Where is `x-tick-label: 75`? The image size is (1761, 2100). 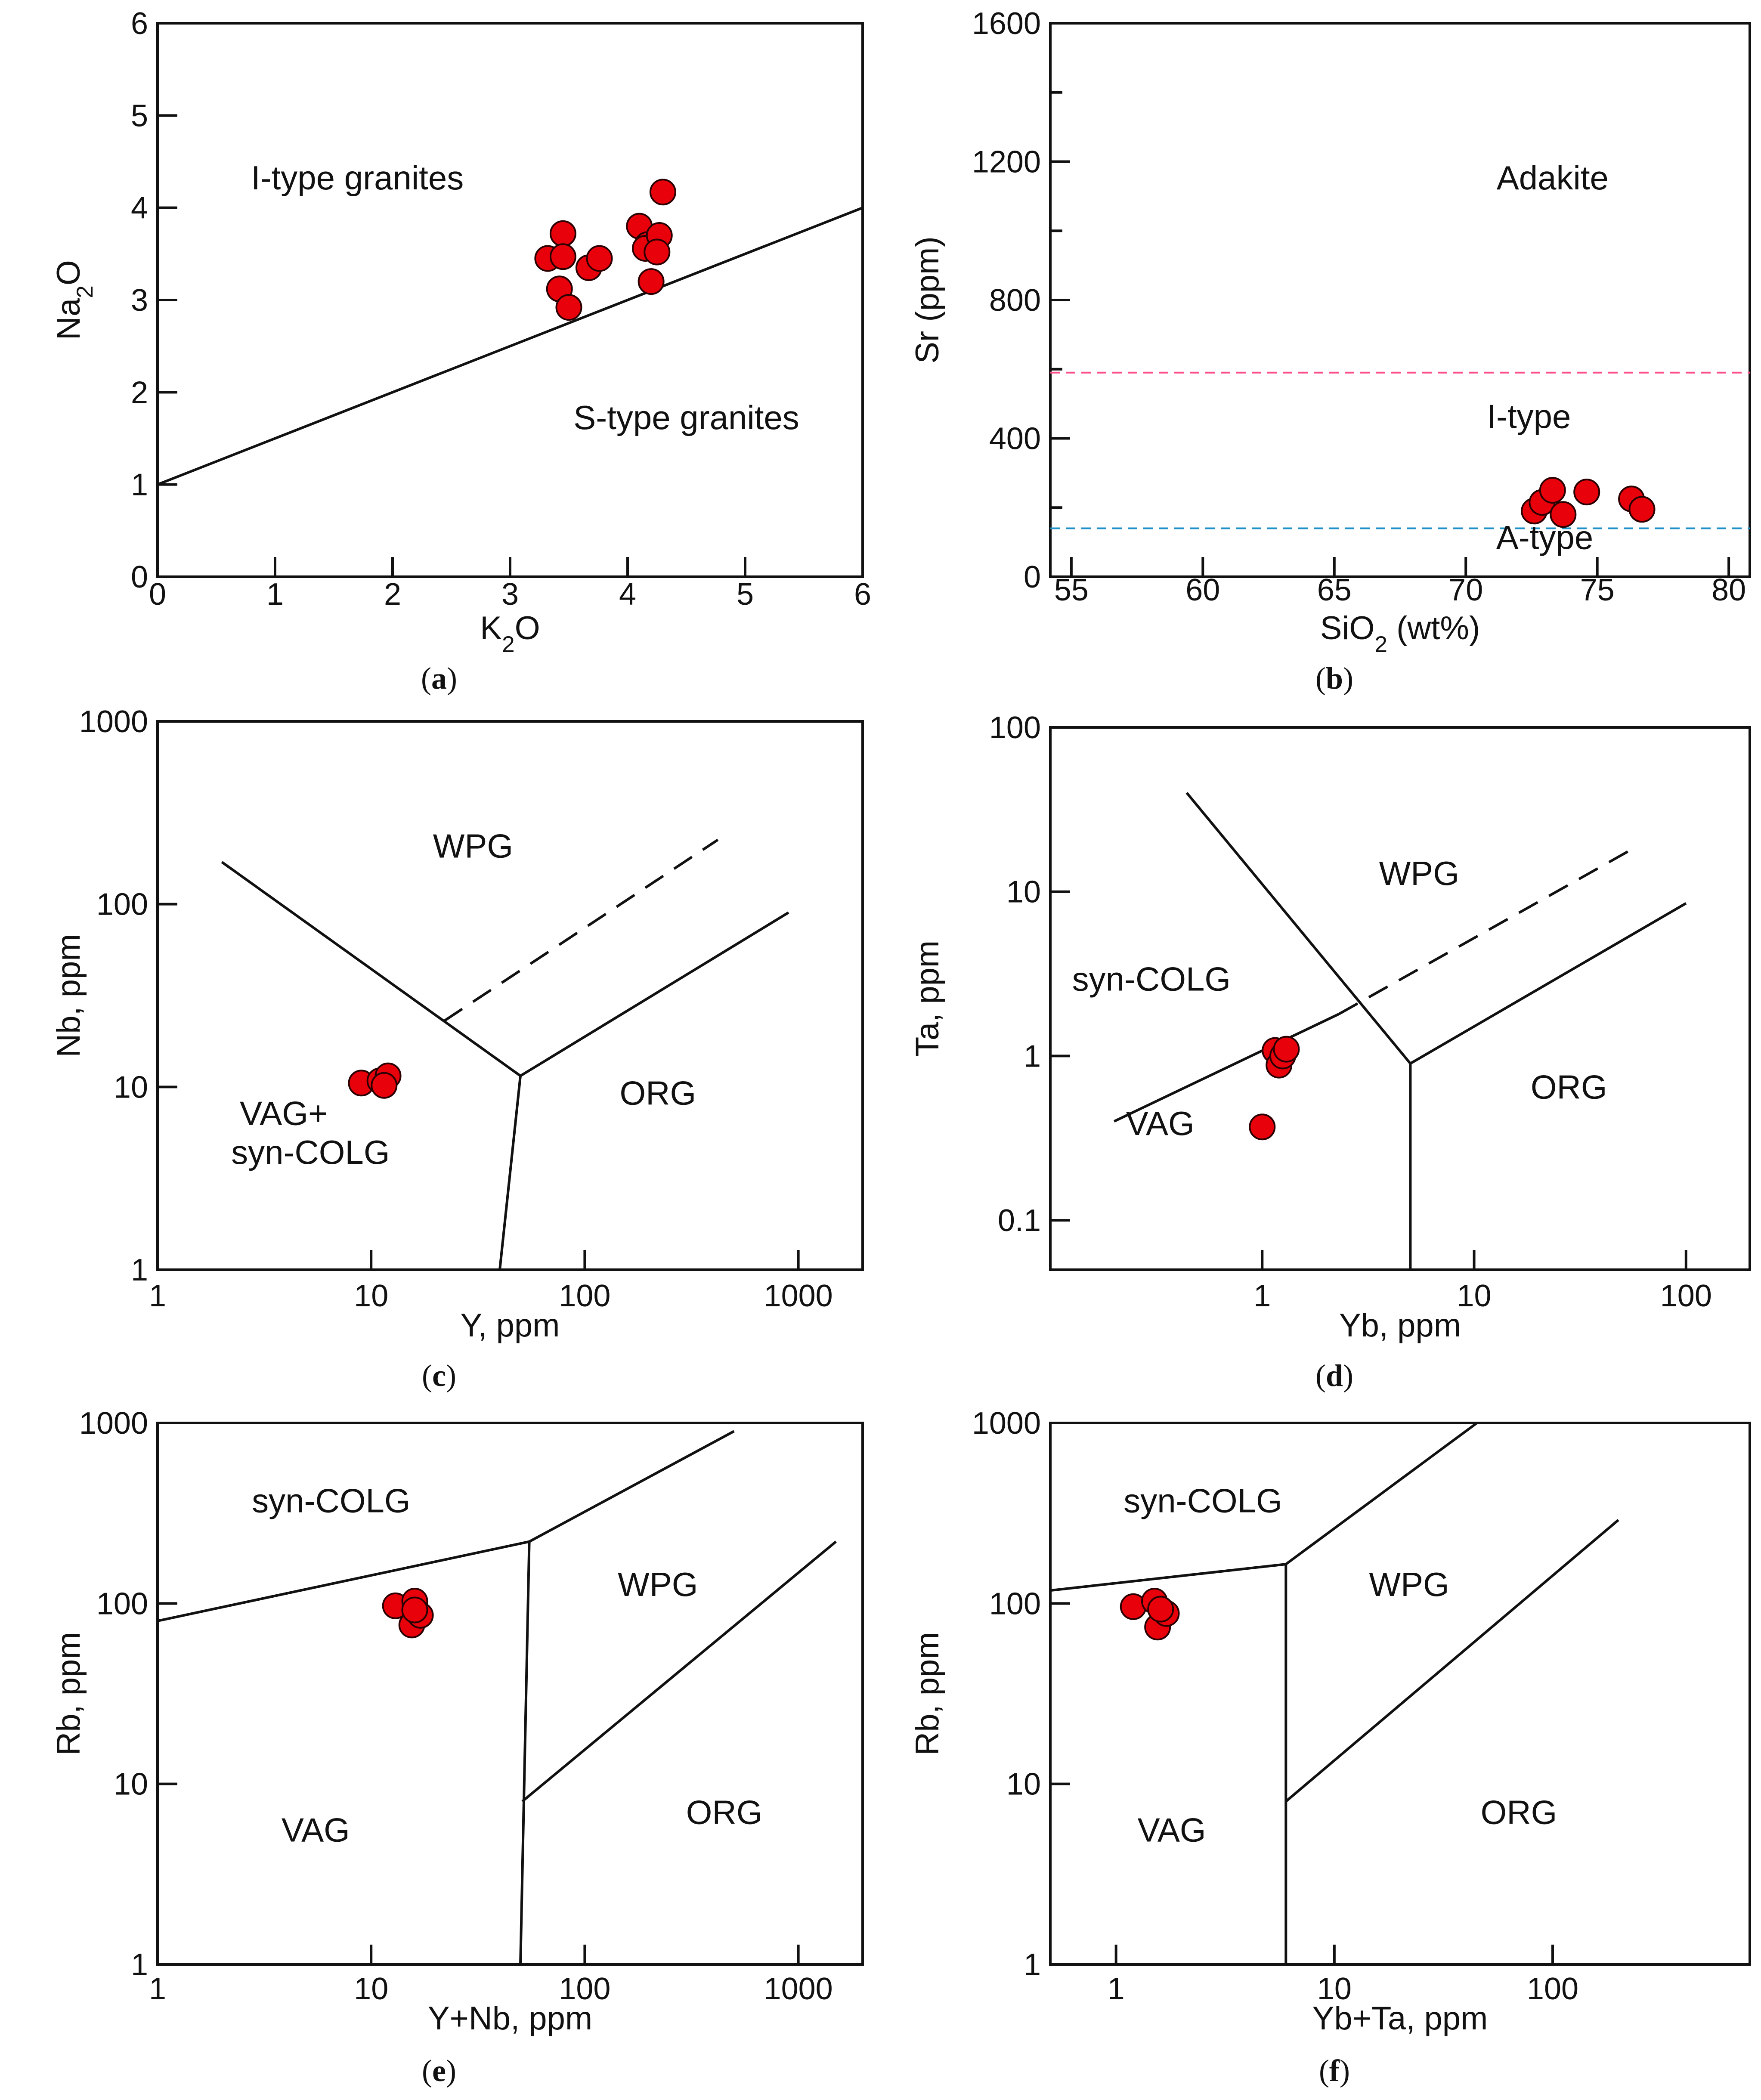
x-tick-label: 75 is located at coordinates (1597, 590).